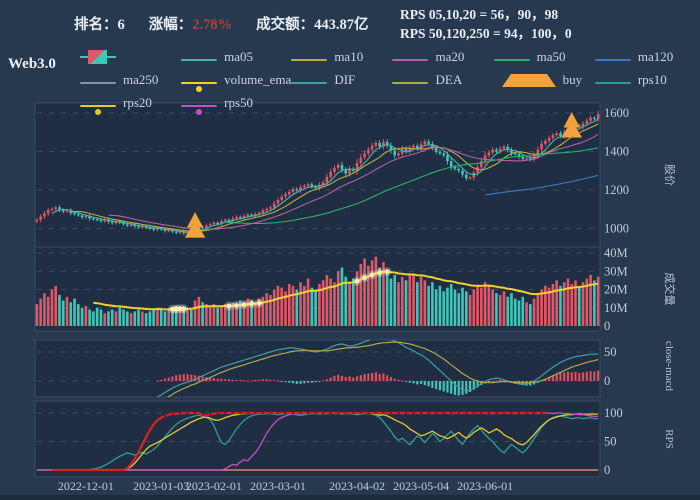  What do you see at coordinates (357, 486) in the screenshot?
I see `date-tick: 2023-04-02` at bounding box center [357, 486].